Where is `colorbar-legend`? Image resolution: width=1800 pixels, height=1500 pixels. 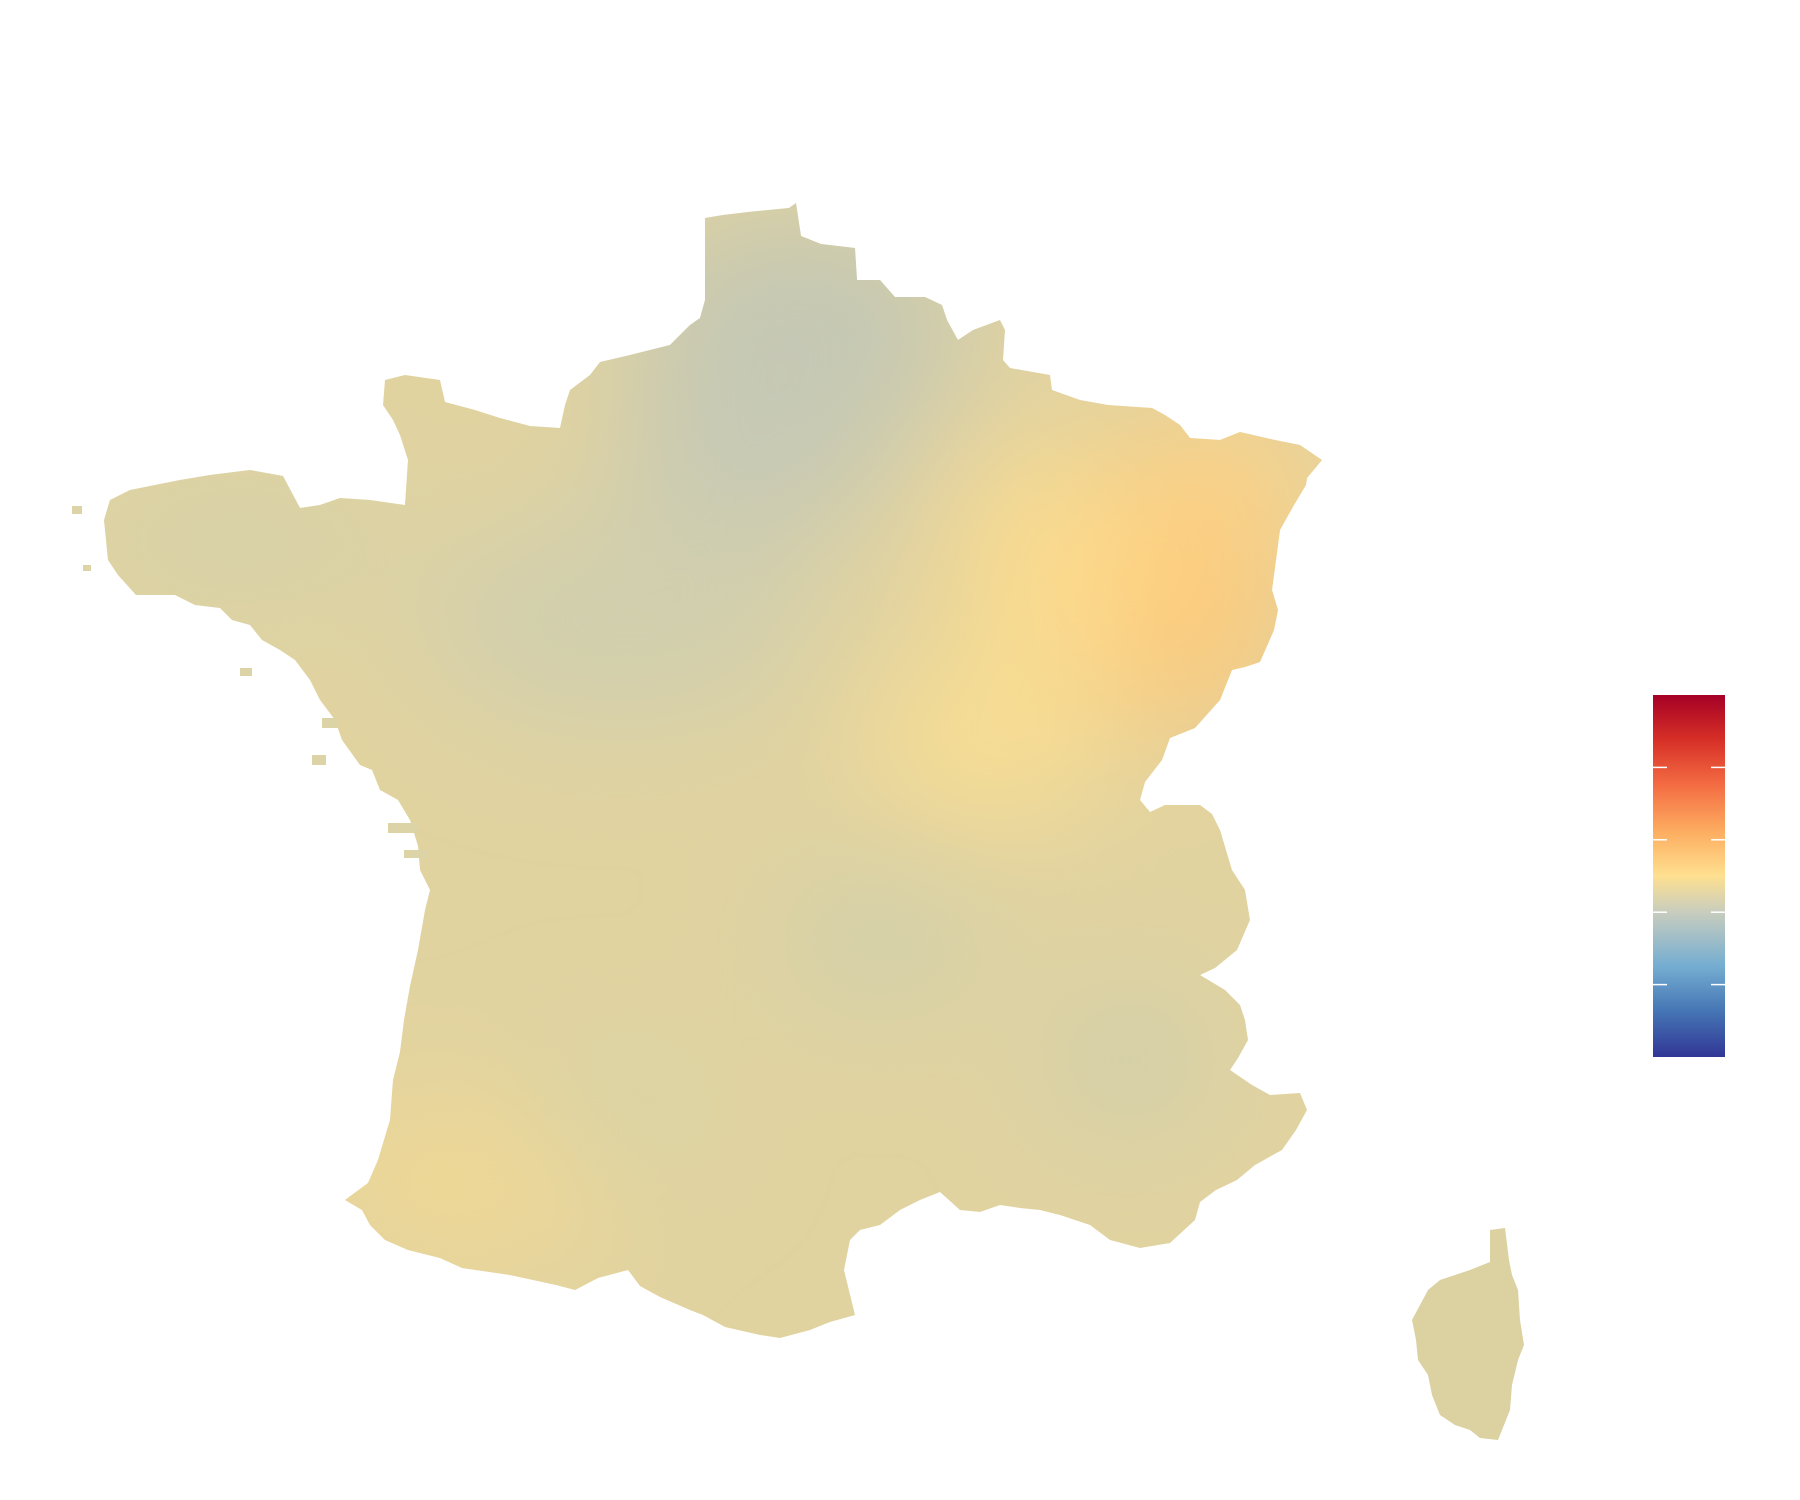 colorbar-legend is located at coordinates (1689, 876).